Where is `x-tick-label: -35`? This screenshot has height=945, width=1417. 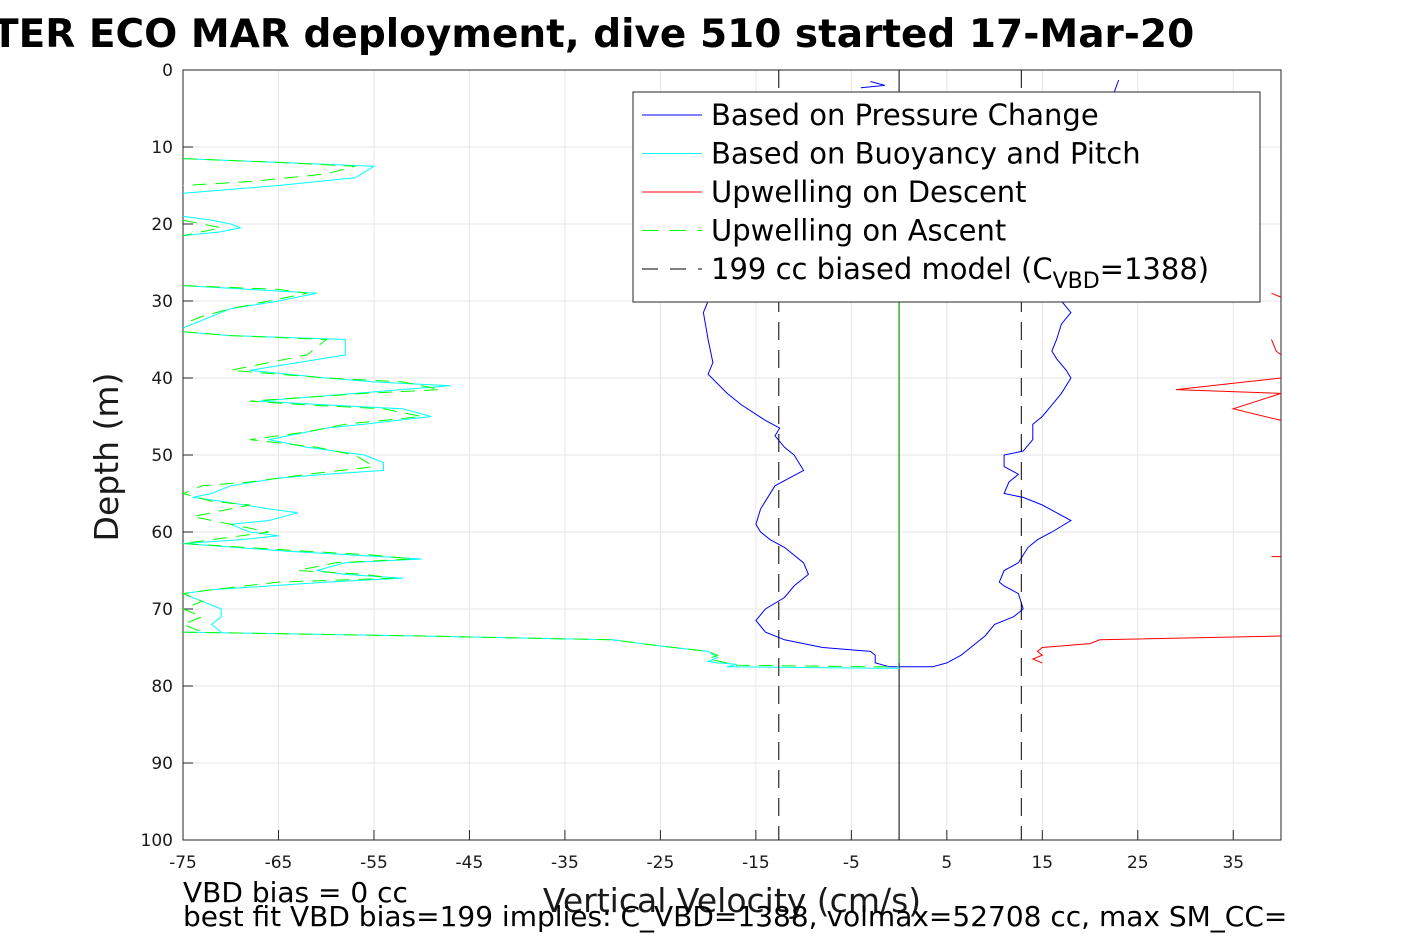
x-tick-label: -35 is located at coordinates (565, 863).